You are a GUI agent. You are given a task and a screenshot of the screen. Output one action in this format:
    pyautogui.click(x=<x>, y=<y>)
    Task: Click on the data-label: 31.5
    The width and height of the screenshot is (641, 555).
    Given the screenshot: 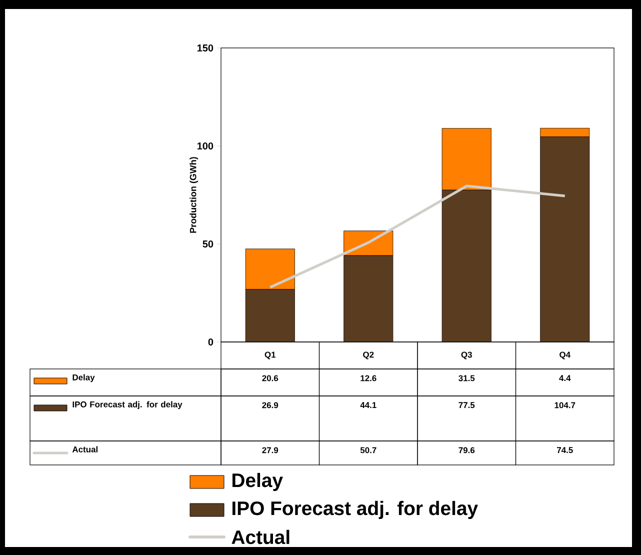 What is the action you would take?
    pyautogui.click(x=466, y=378)
    